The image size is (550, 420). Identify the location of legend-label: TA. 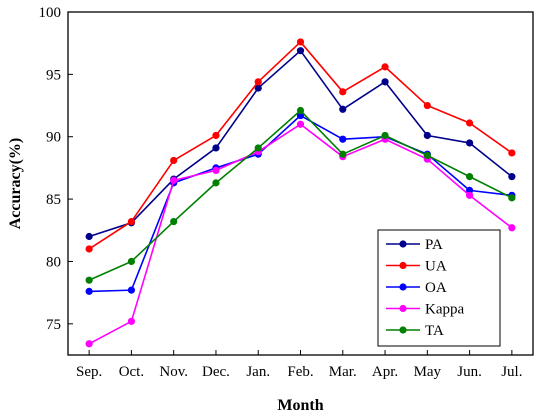
(434, 331).